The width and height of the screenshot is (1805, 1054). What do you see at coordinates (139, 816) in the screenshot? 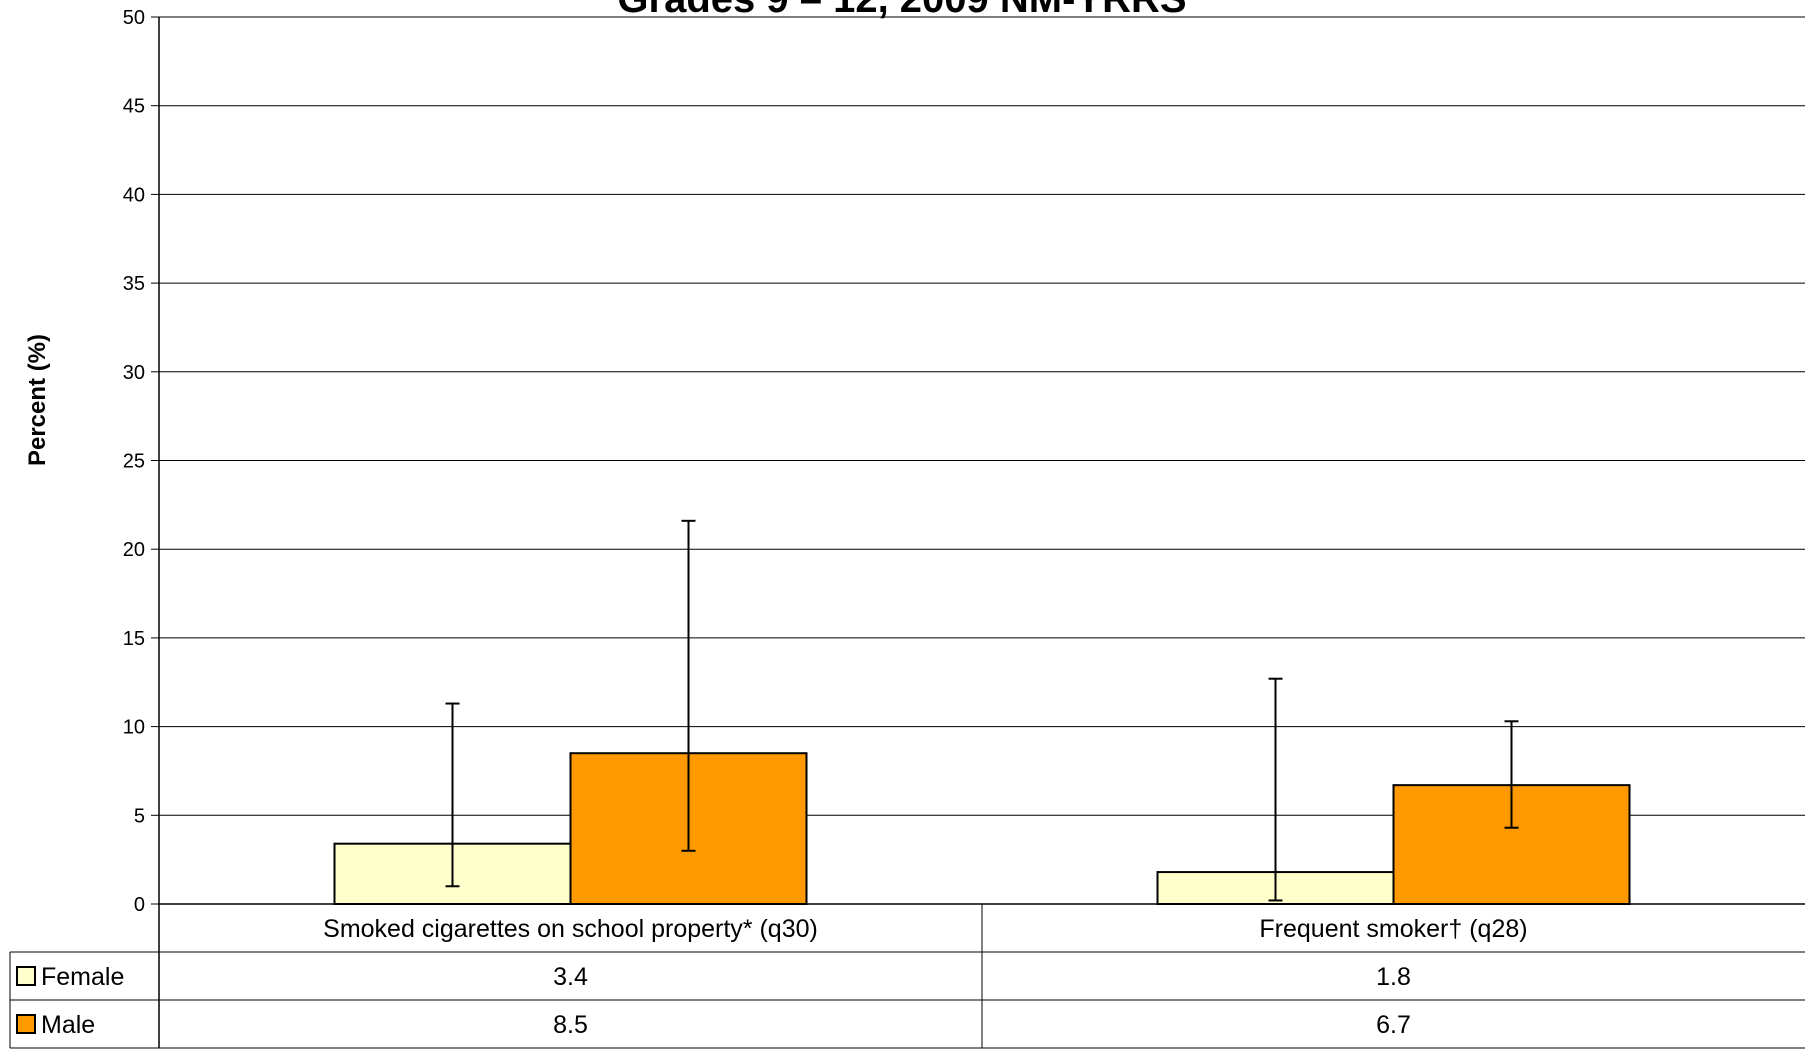
I see `y-tick-label: 5` at bounding box center [139, 816].